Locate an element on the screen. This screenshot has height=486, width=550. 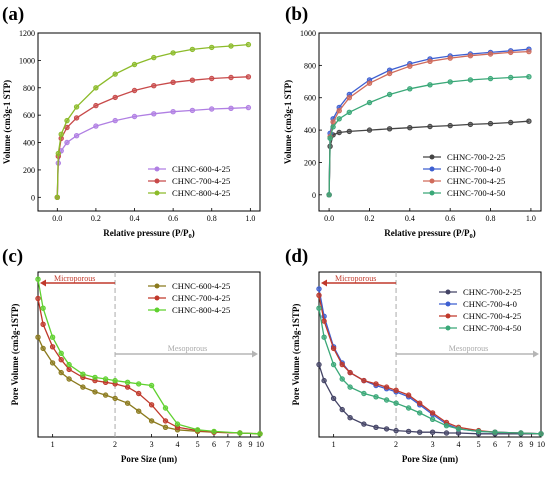
x-axis-label-part: Relative pressure (P/P is located at coordinates (427, 233).